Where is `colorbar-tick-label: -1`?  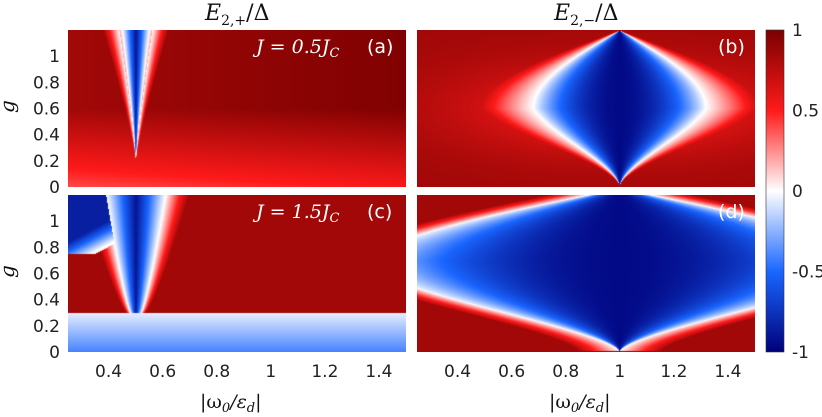 colorbar-tick-label: -1 is located at coordinates (800, 353).